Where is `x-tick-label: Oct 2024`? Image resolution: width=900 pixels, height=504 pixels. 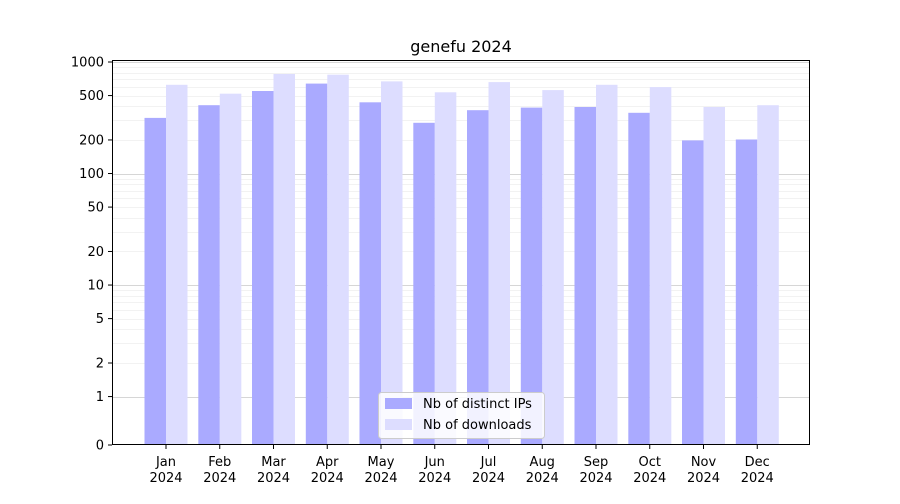
x-tick-label: Oct 2024 is located at coordinates (649, 470).